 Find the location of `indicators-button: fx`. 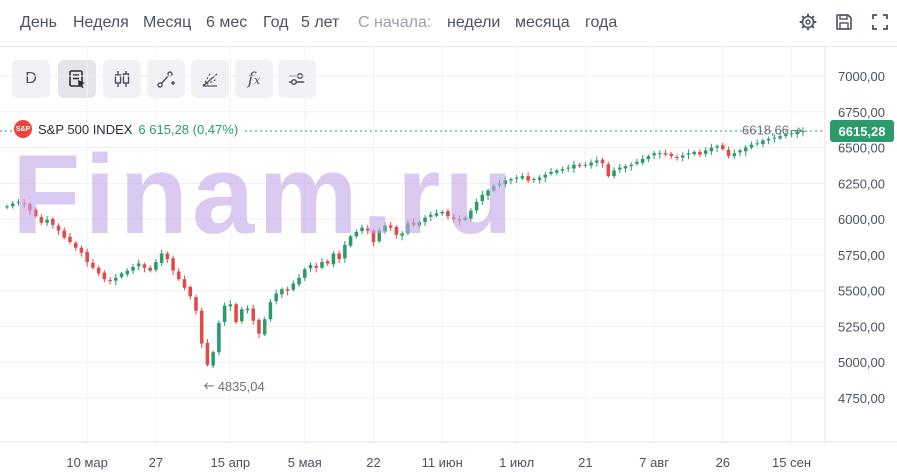

indicators-button: fx is located at coordinates (254, 79).